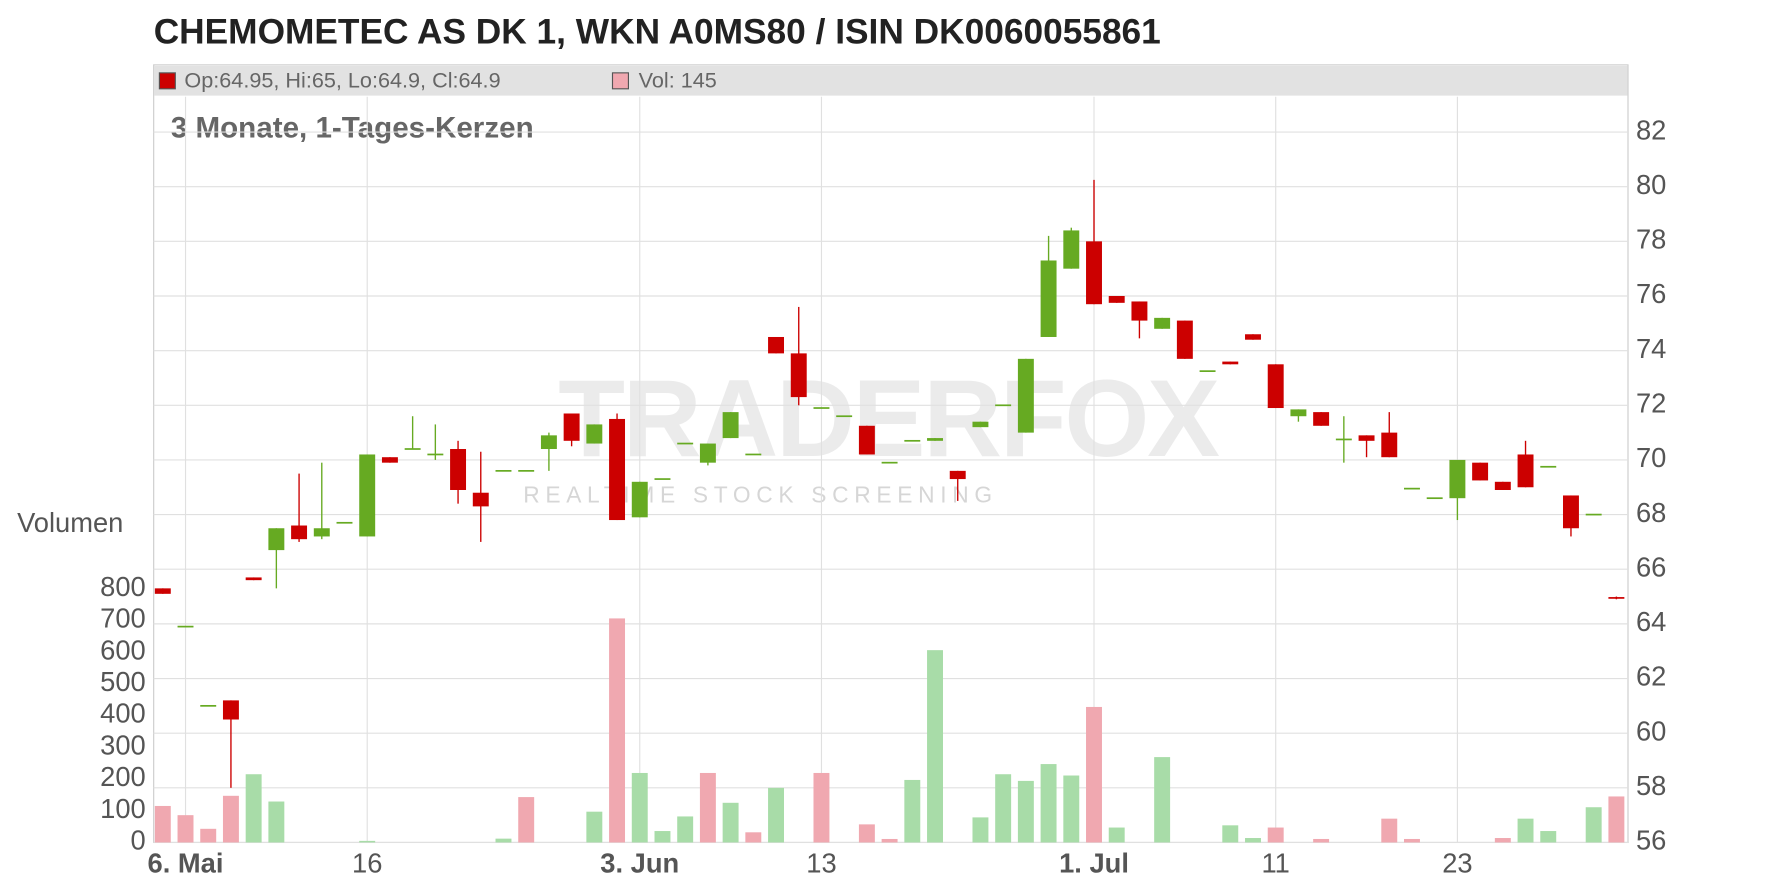  What do you see at coordinates (760, 494) in the screenshot?
I see `watermark-subtitle: REALTIME STOCK SCREENING` at bounding box center [760, 494].